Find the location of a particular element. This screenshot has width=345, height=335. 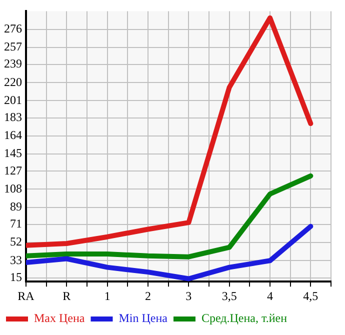

y-tick-label: 108 is located at coordinates (13, 188).